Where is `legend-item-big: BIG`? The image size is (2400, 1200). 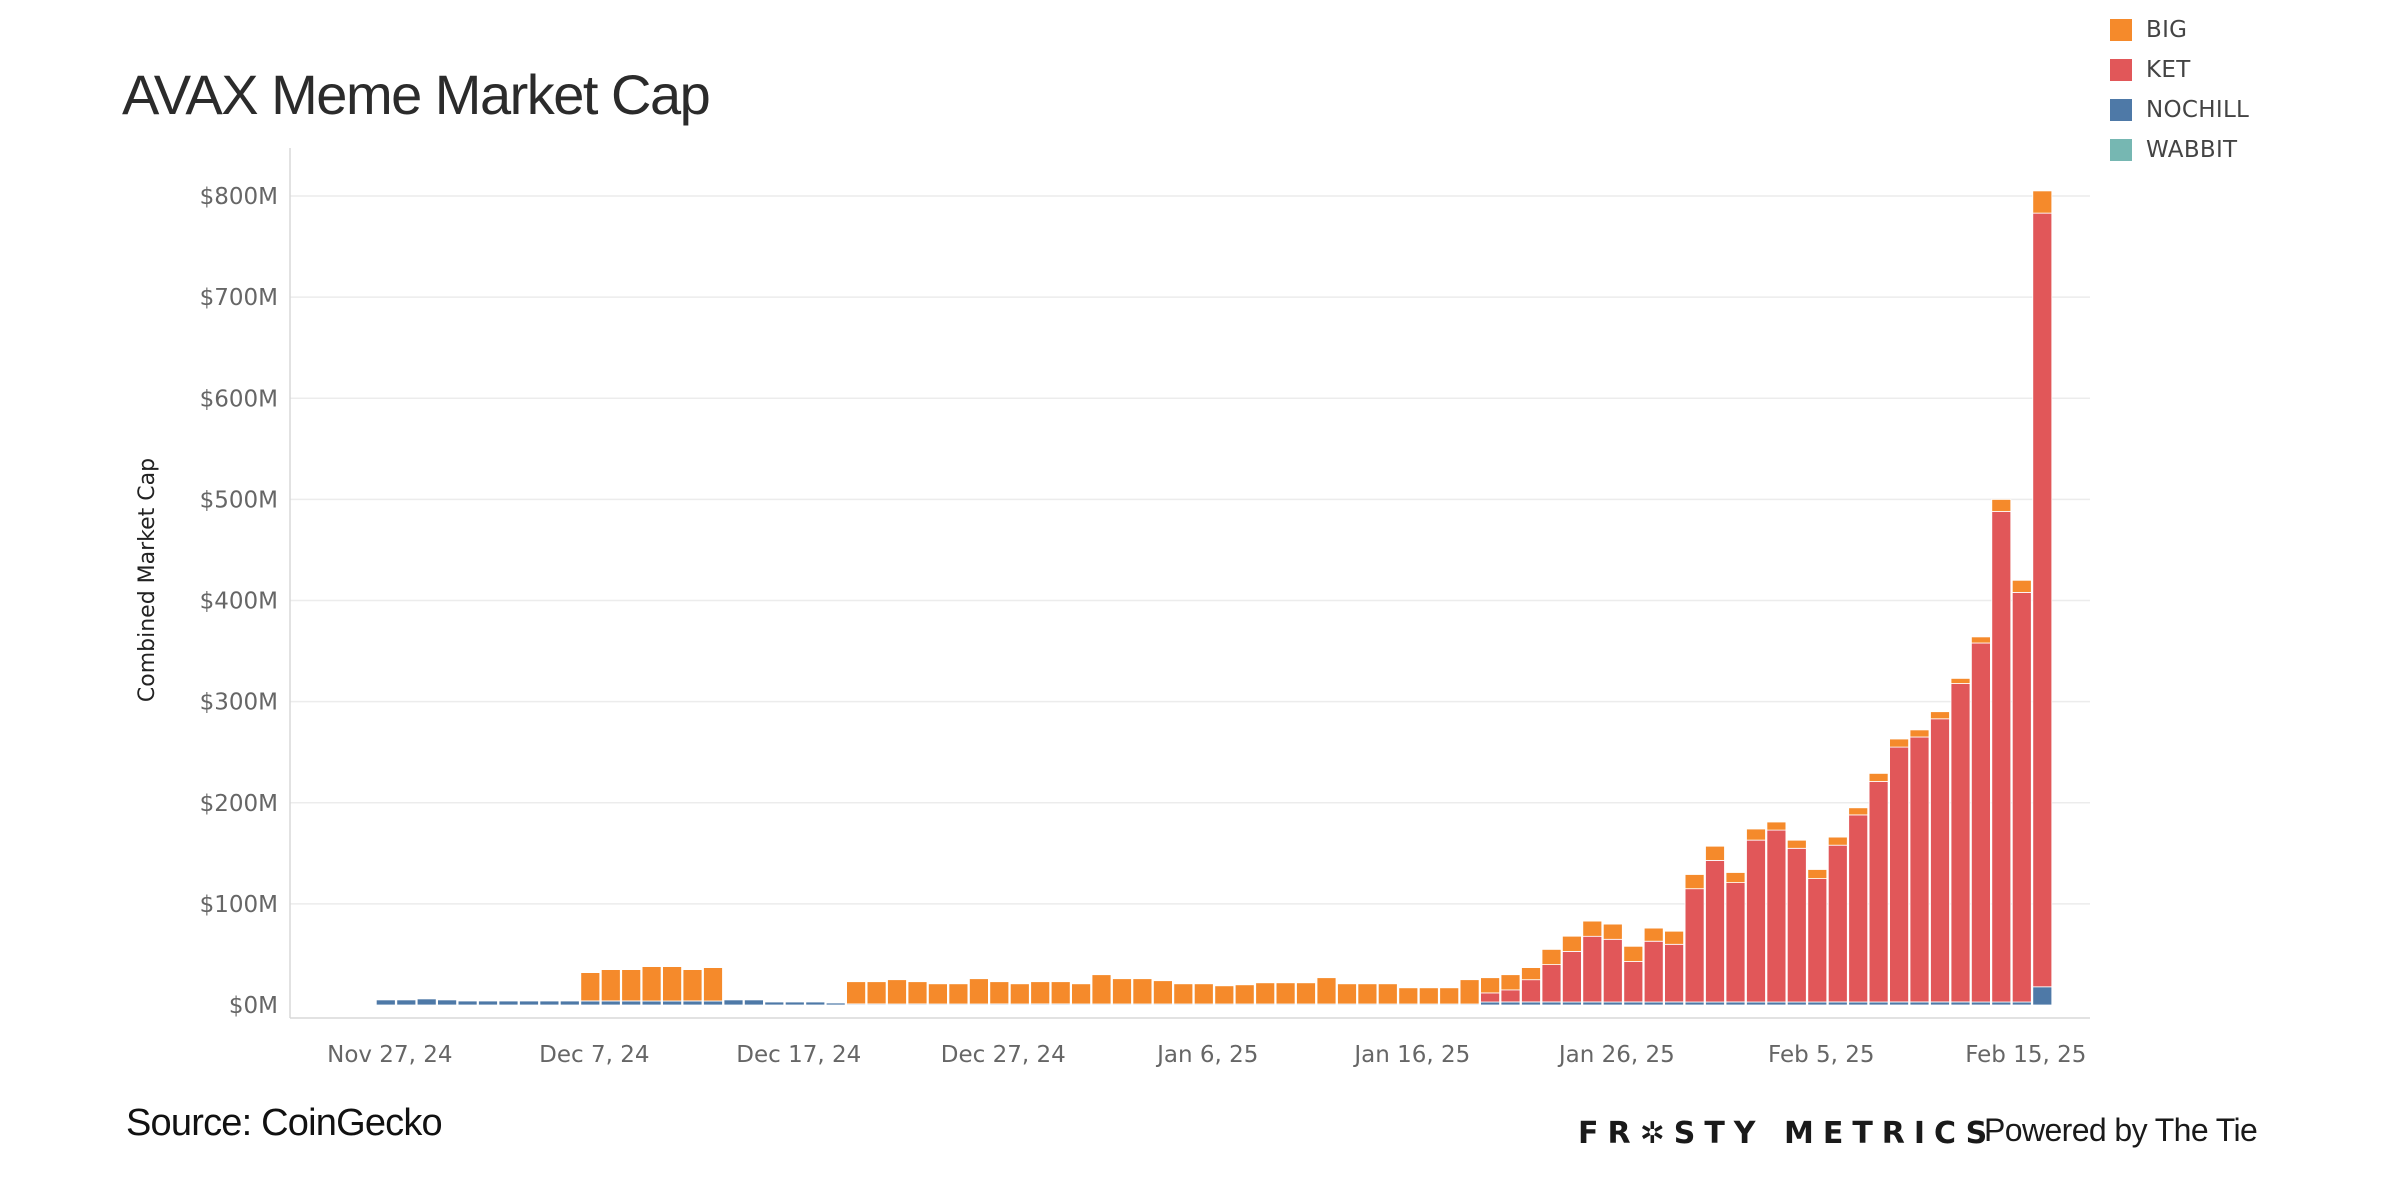 legend-item-big: BIG is located at coordinates (2179, 30).